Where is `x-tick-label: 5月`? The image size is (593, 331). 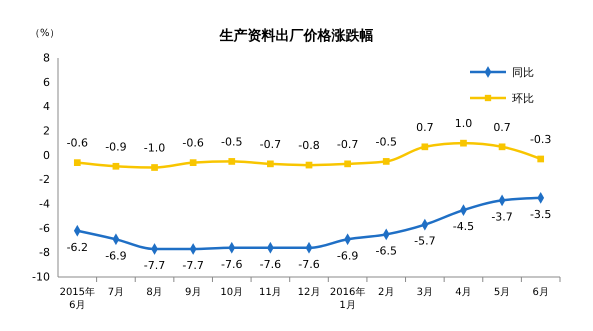
x-tick-label: 5月 is located at coordinates (502, 292).